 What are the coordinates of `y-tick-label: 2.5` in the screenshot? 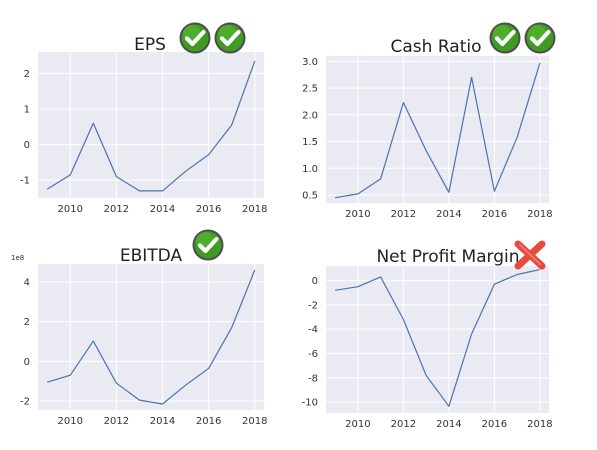 It's located at (310, 89).